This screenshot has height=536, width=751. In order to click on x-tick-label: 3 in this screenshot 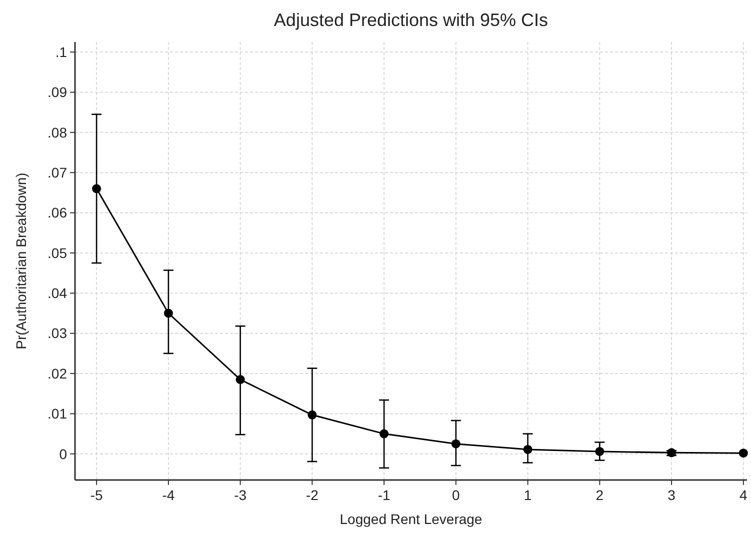, I will do `click(672, 495)`.